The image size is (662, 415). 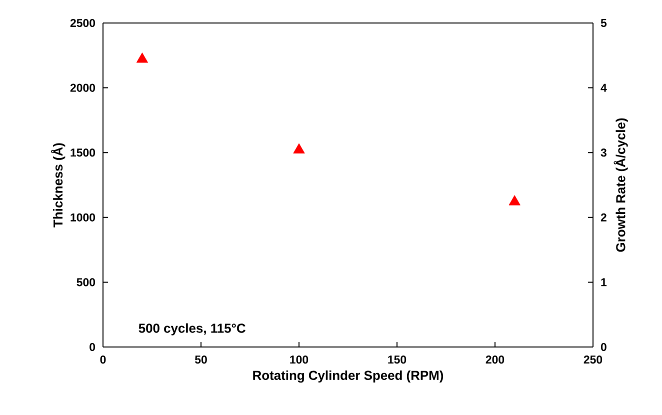 What do you see at coordinates (192, 329) in the screenshot?
I see `annotation: 500 cycles, 115°C` at bounding box center [192, 329].